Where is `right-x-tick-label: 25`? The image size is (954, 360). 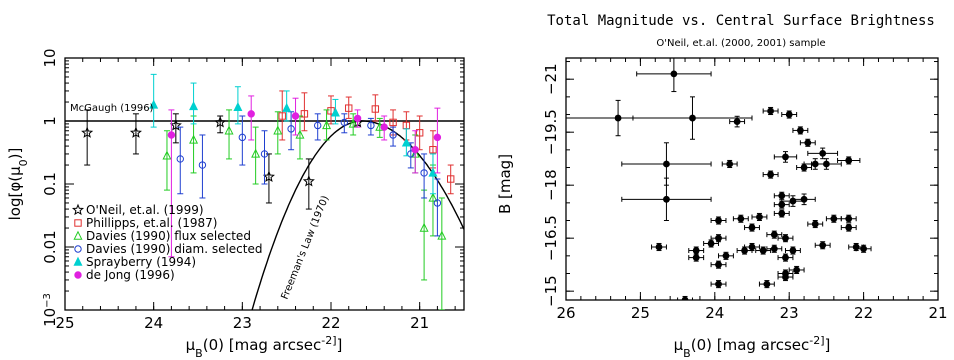 right-x-tick-label: 25 is located at coordinates (640, 313).